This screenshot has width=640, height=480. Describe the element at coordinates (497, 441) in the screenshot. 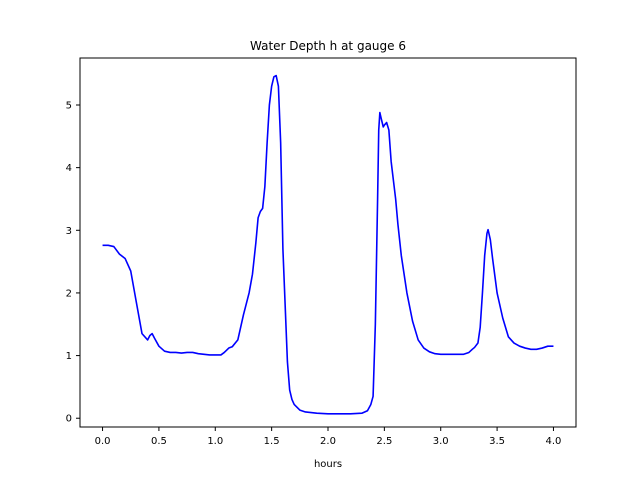

I see `x-tick-label: 3.5` at that location.